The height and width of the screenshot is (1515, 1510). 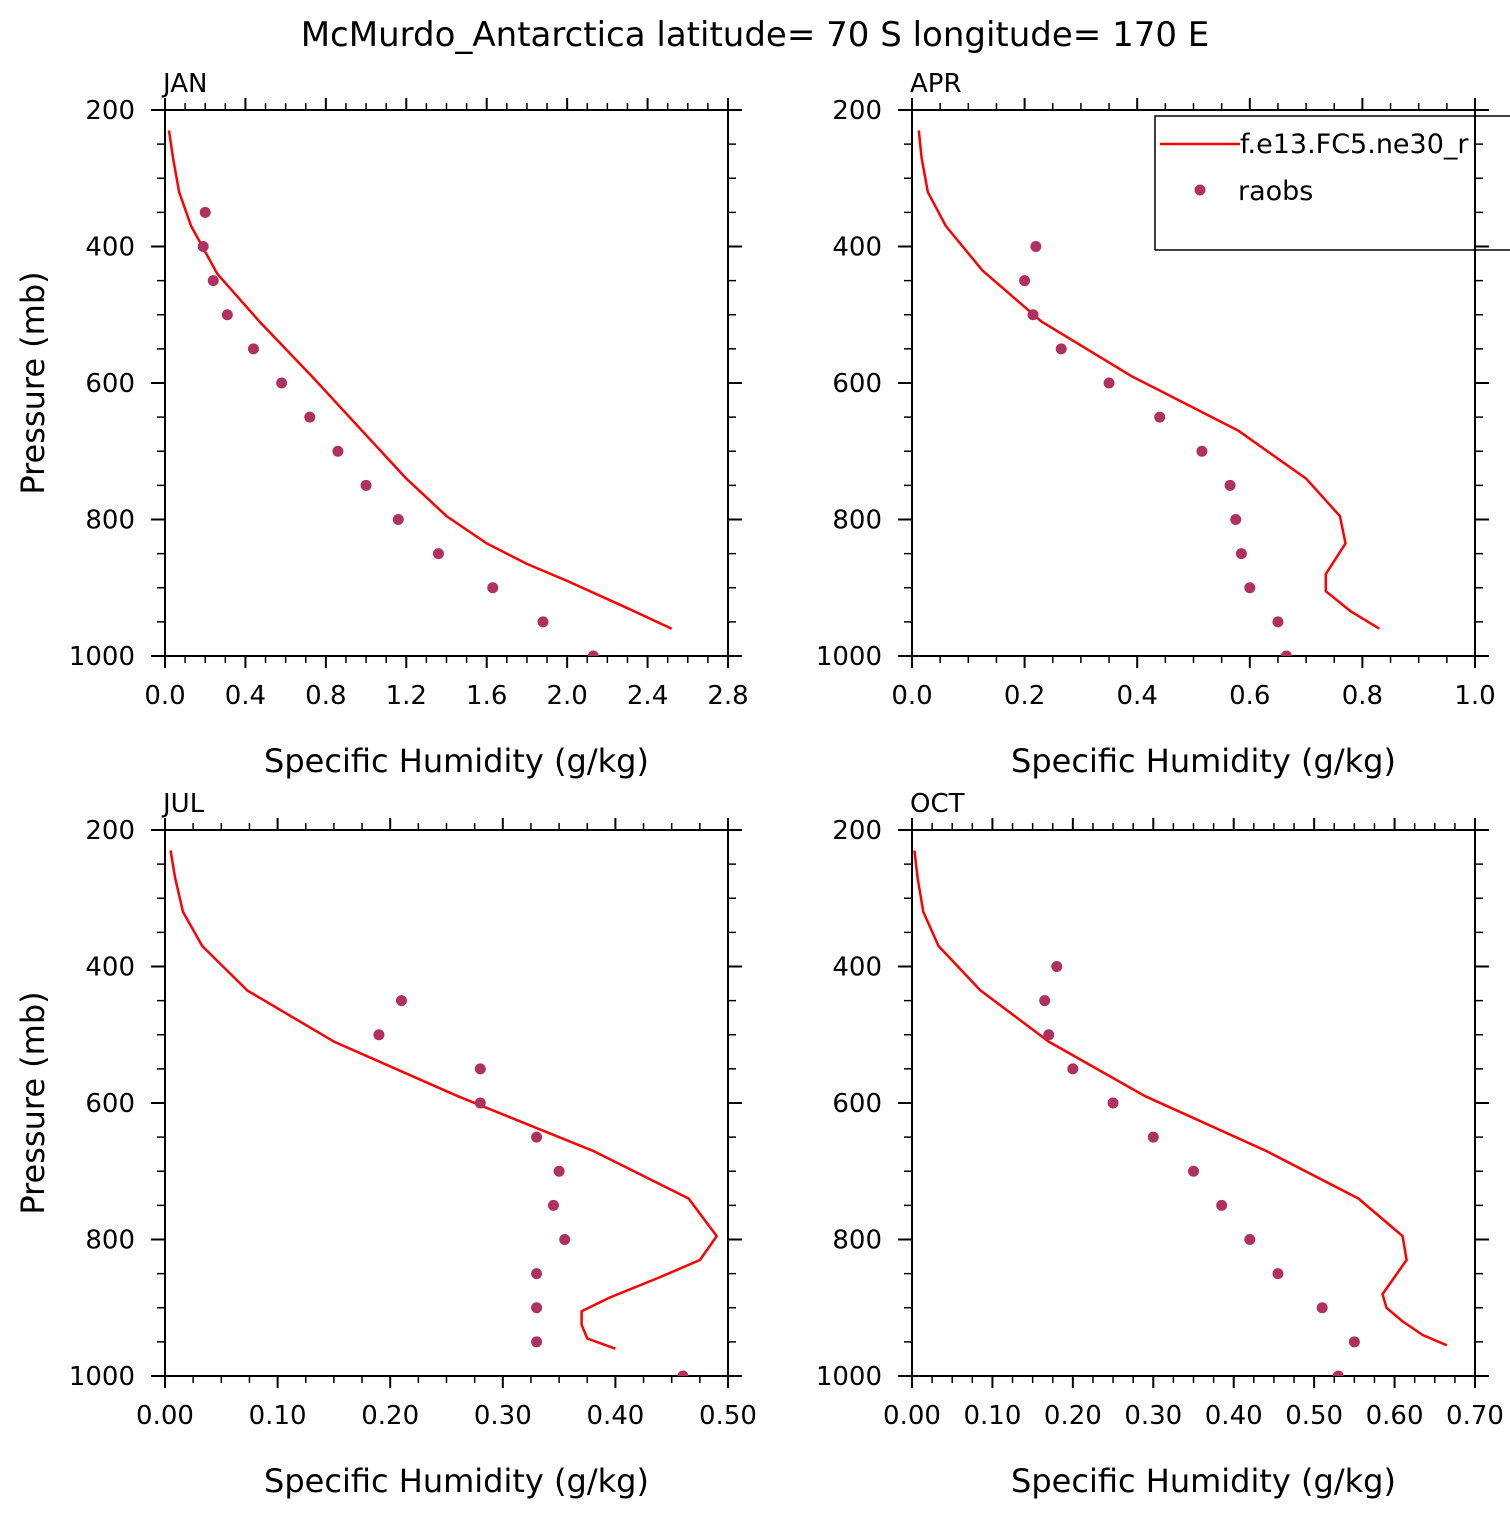 I want to click on x-tick-label: 0.4, so click(x=245, y=696).